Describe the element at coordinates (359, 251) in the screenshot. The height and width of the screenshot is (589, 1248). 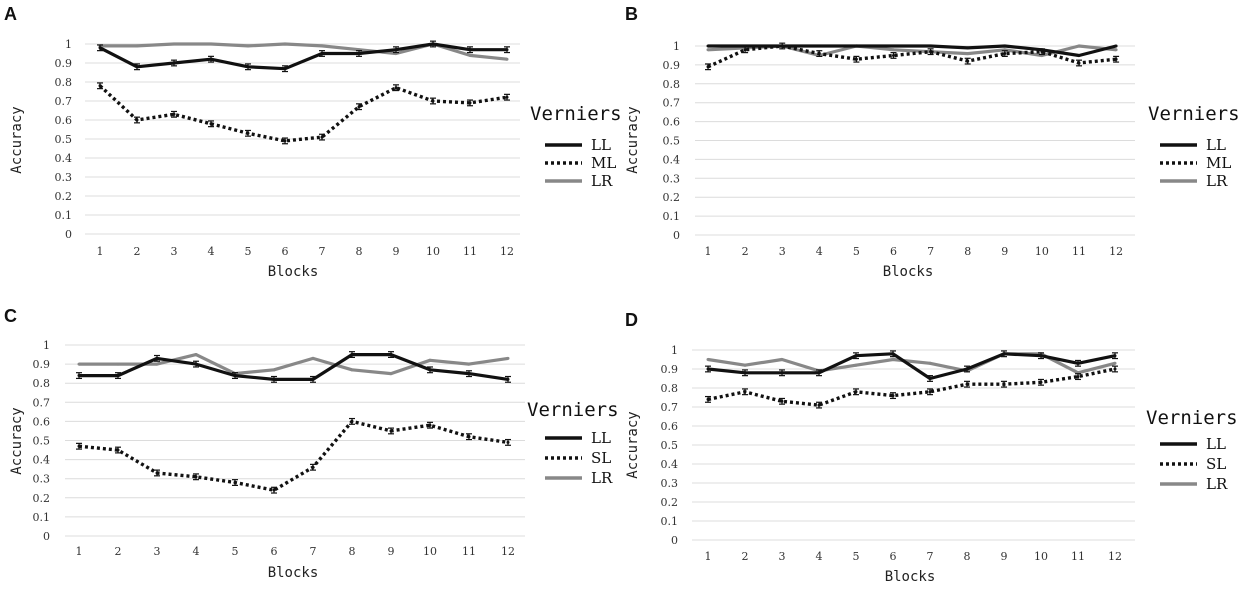
I see `x-tick-label-a: 8` at that location.